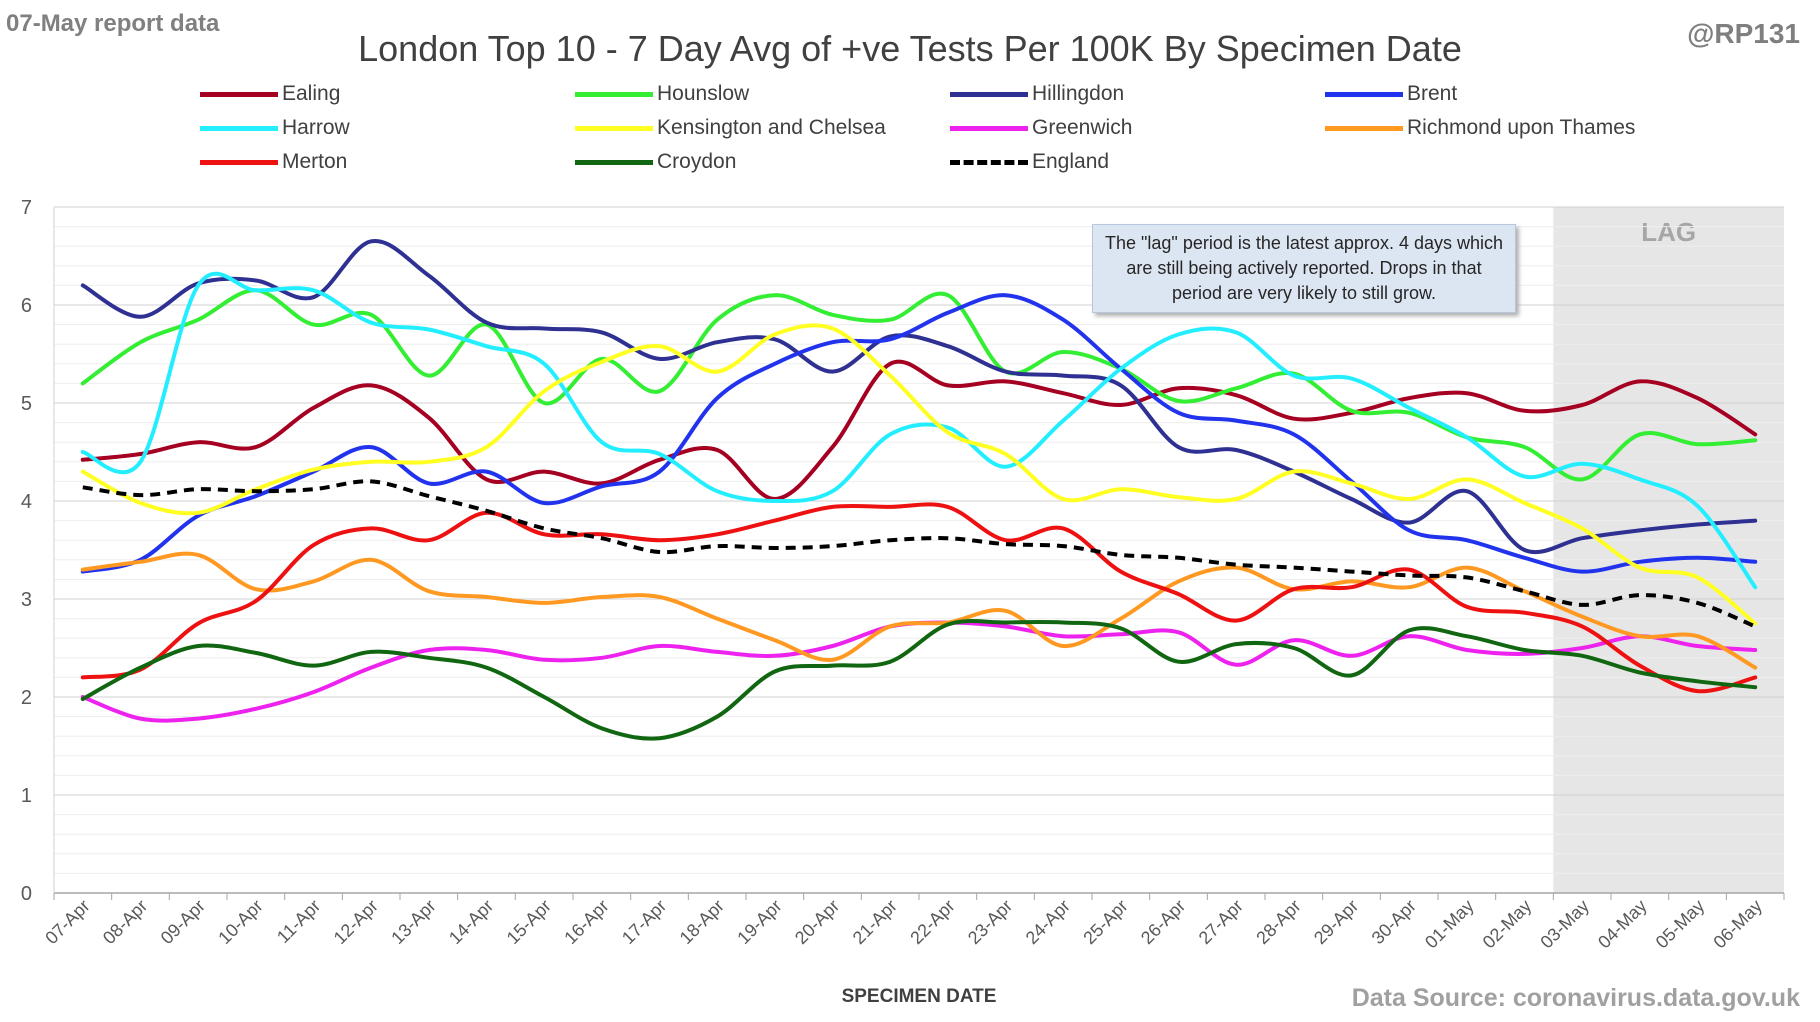 This screenshot has width=1820, height=1022. Describe the element at coordinates (919, 610) in the screenshot. I see `series-line-richmond-upon-thames` at that location.